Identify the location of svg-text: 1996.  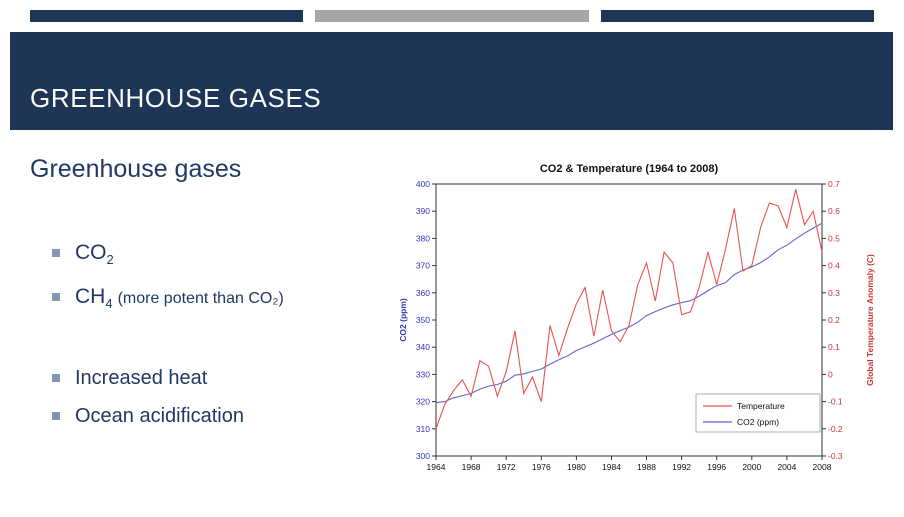
(716, 467).